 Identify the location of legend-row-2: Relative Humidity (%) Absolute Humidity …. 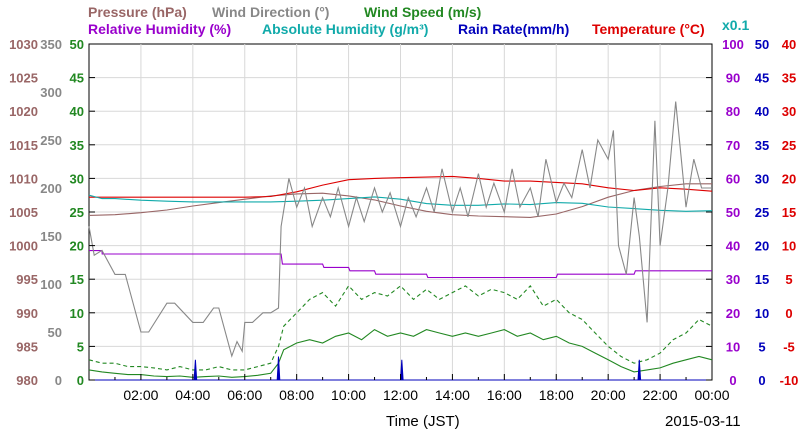
(396, 29).